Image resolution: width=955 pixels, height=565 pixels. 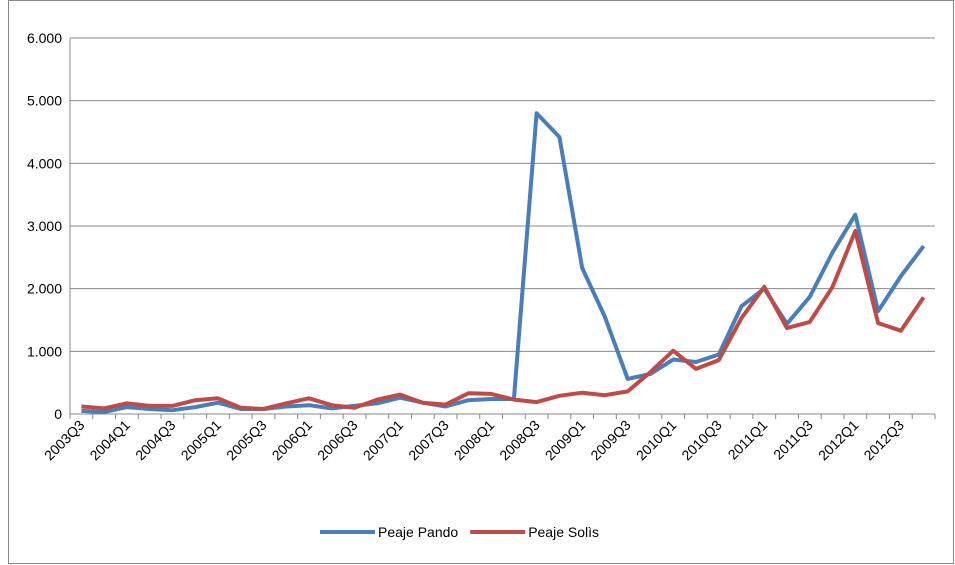 I want to click on y-tick-label: 3.000, so click(x=44, y=226).